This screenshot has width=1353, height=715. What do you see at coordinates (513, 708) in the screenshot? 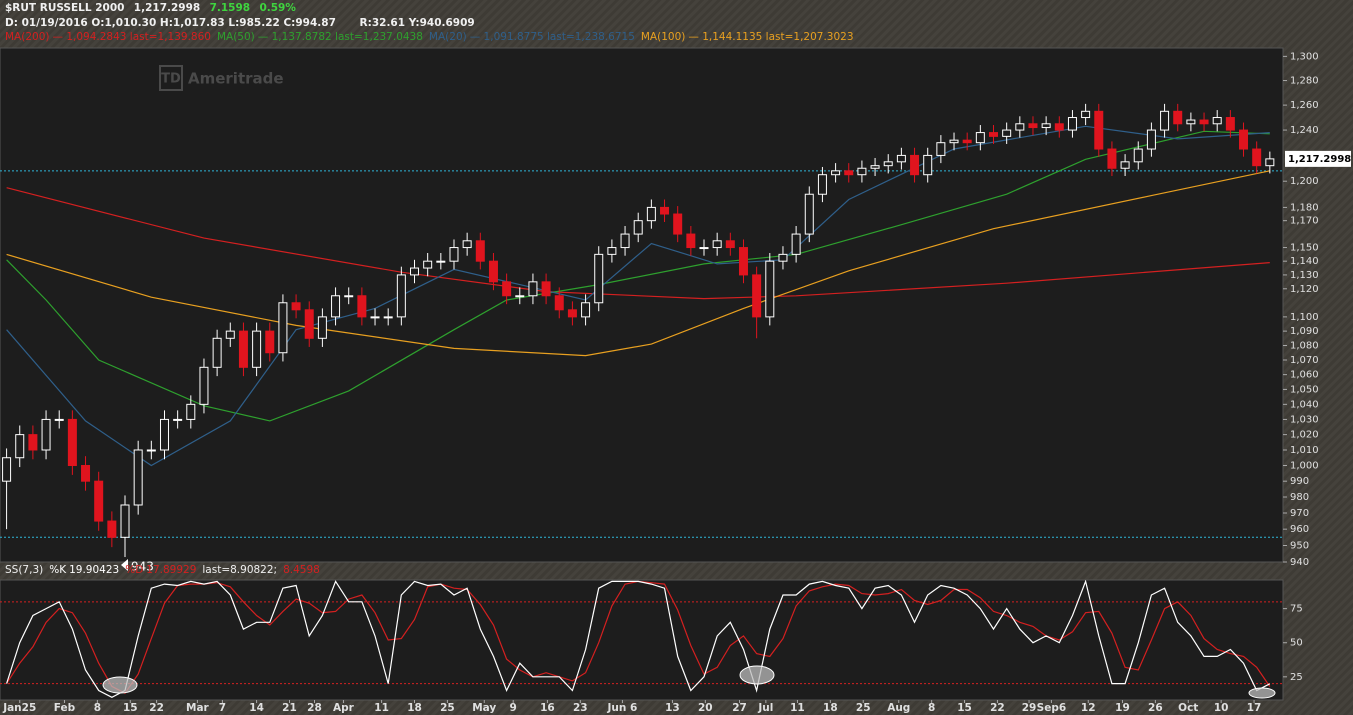
I see `x-tick-label: 9` at bounding box center [513, 708].